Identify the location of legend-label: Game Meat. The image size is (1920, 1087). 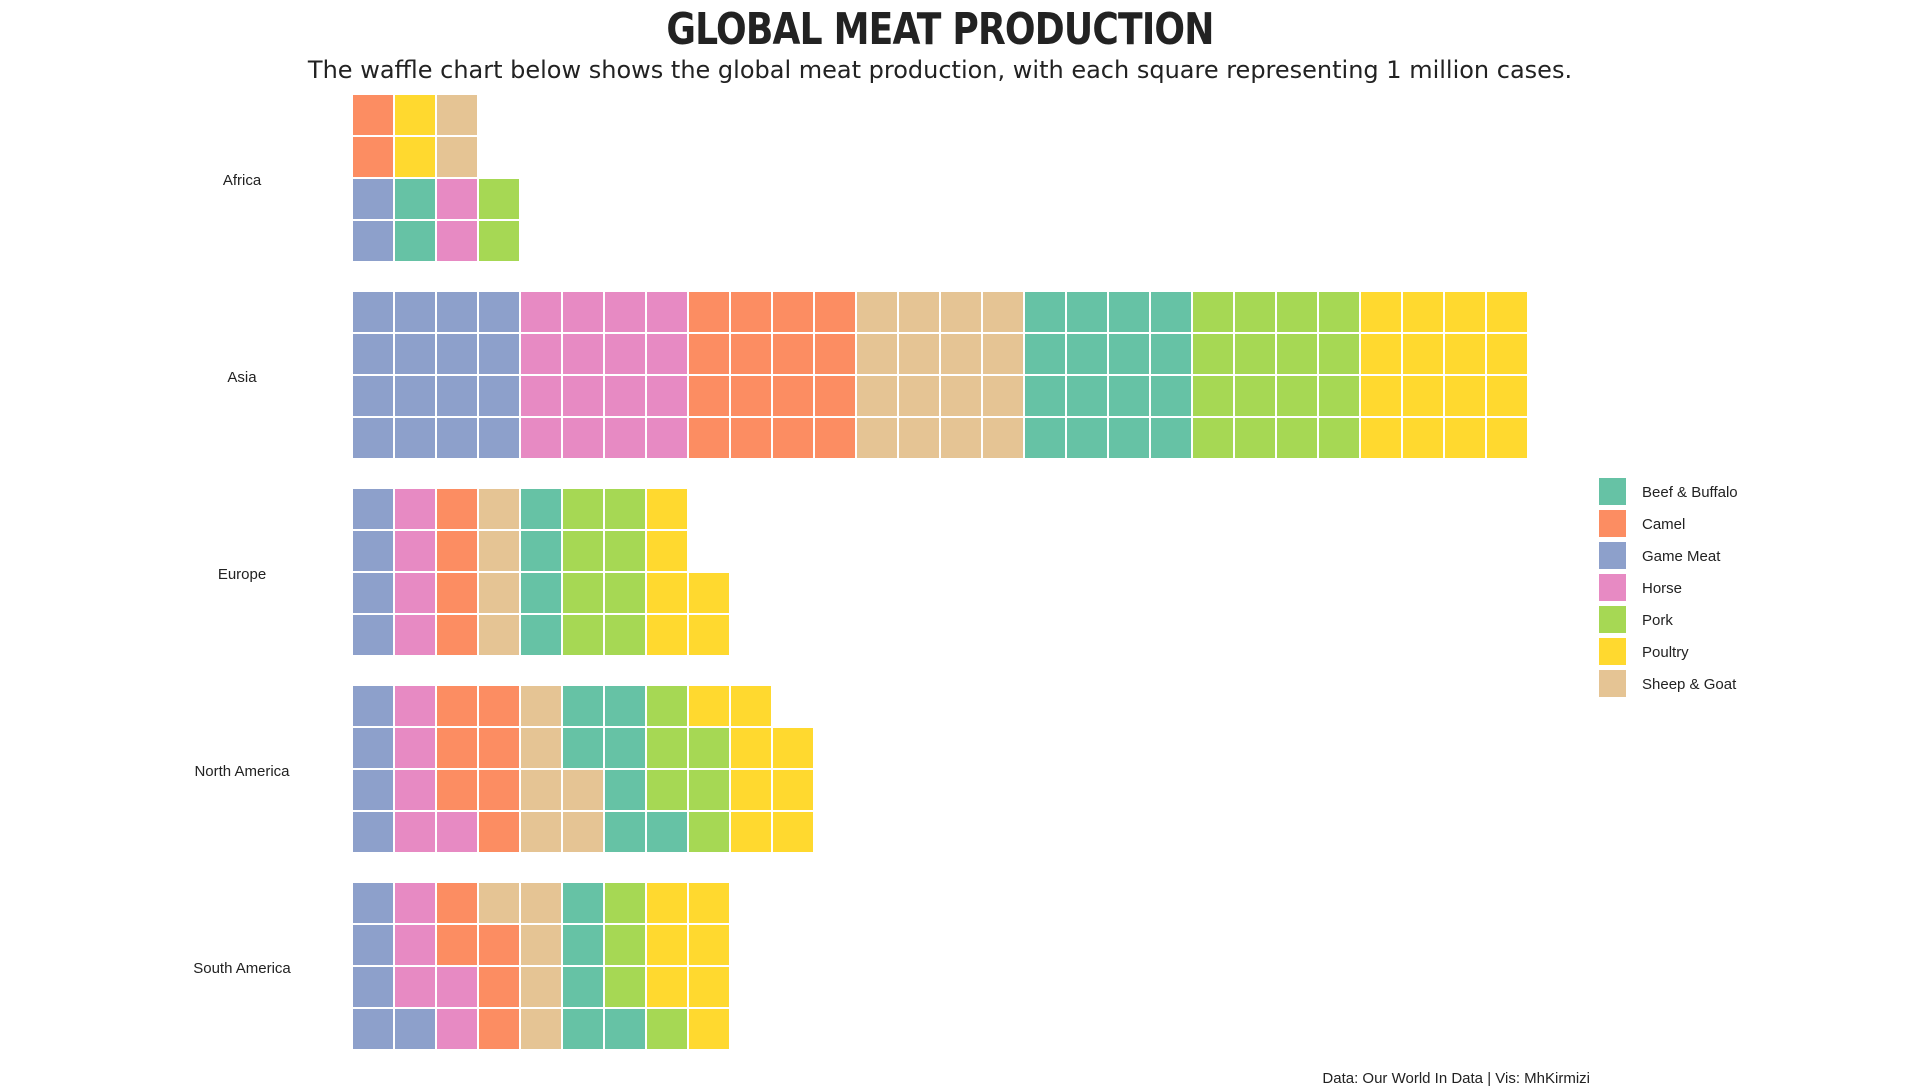
(1681, 556).